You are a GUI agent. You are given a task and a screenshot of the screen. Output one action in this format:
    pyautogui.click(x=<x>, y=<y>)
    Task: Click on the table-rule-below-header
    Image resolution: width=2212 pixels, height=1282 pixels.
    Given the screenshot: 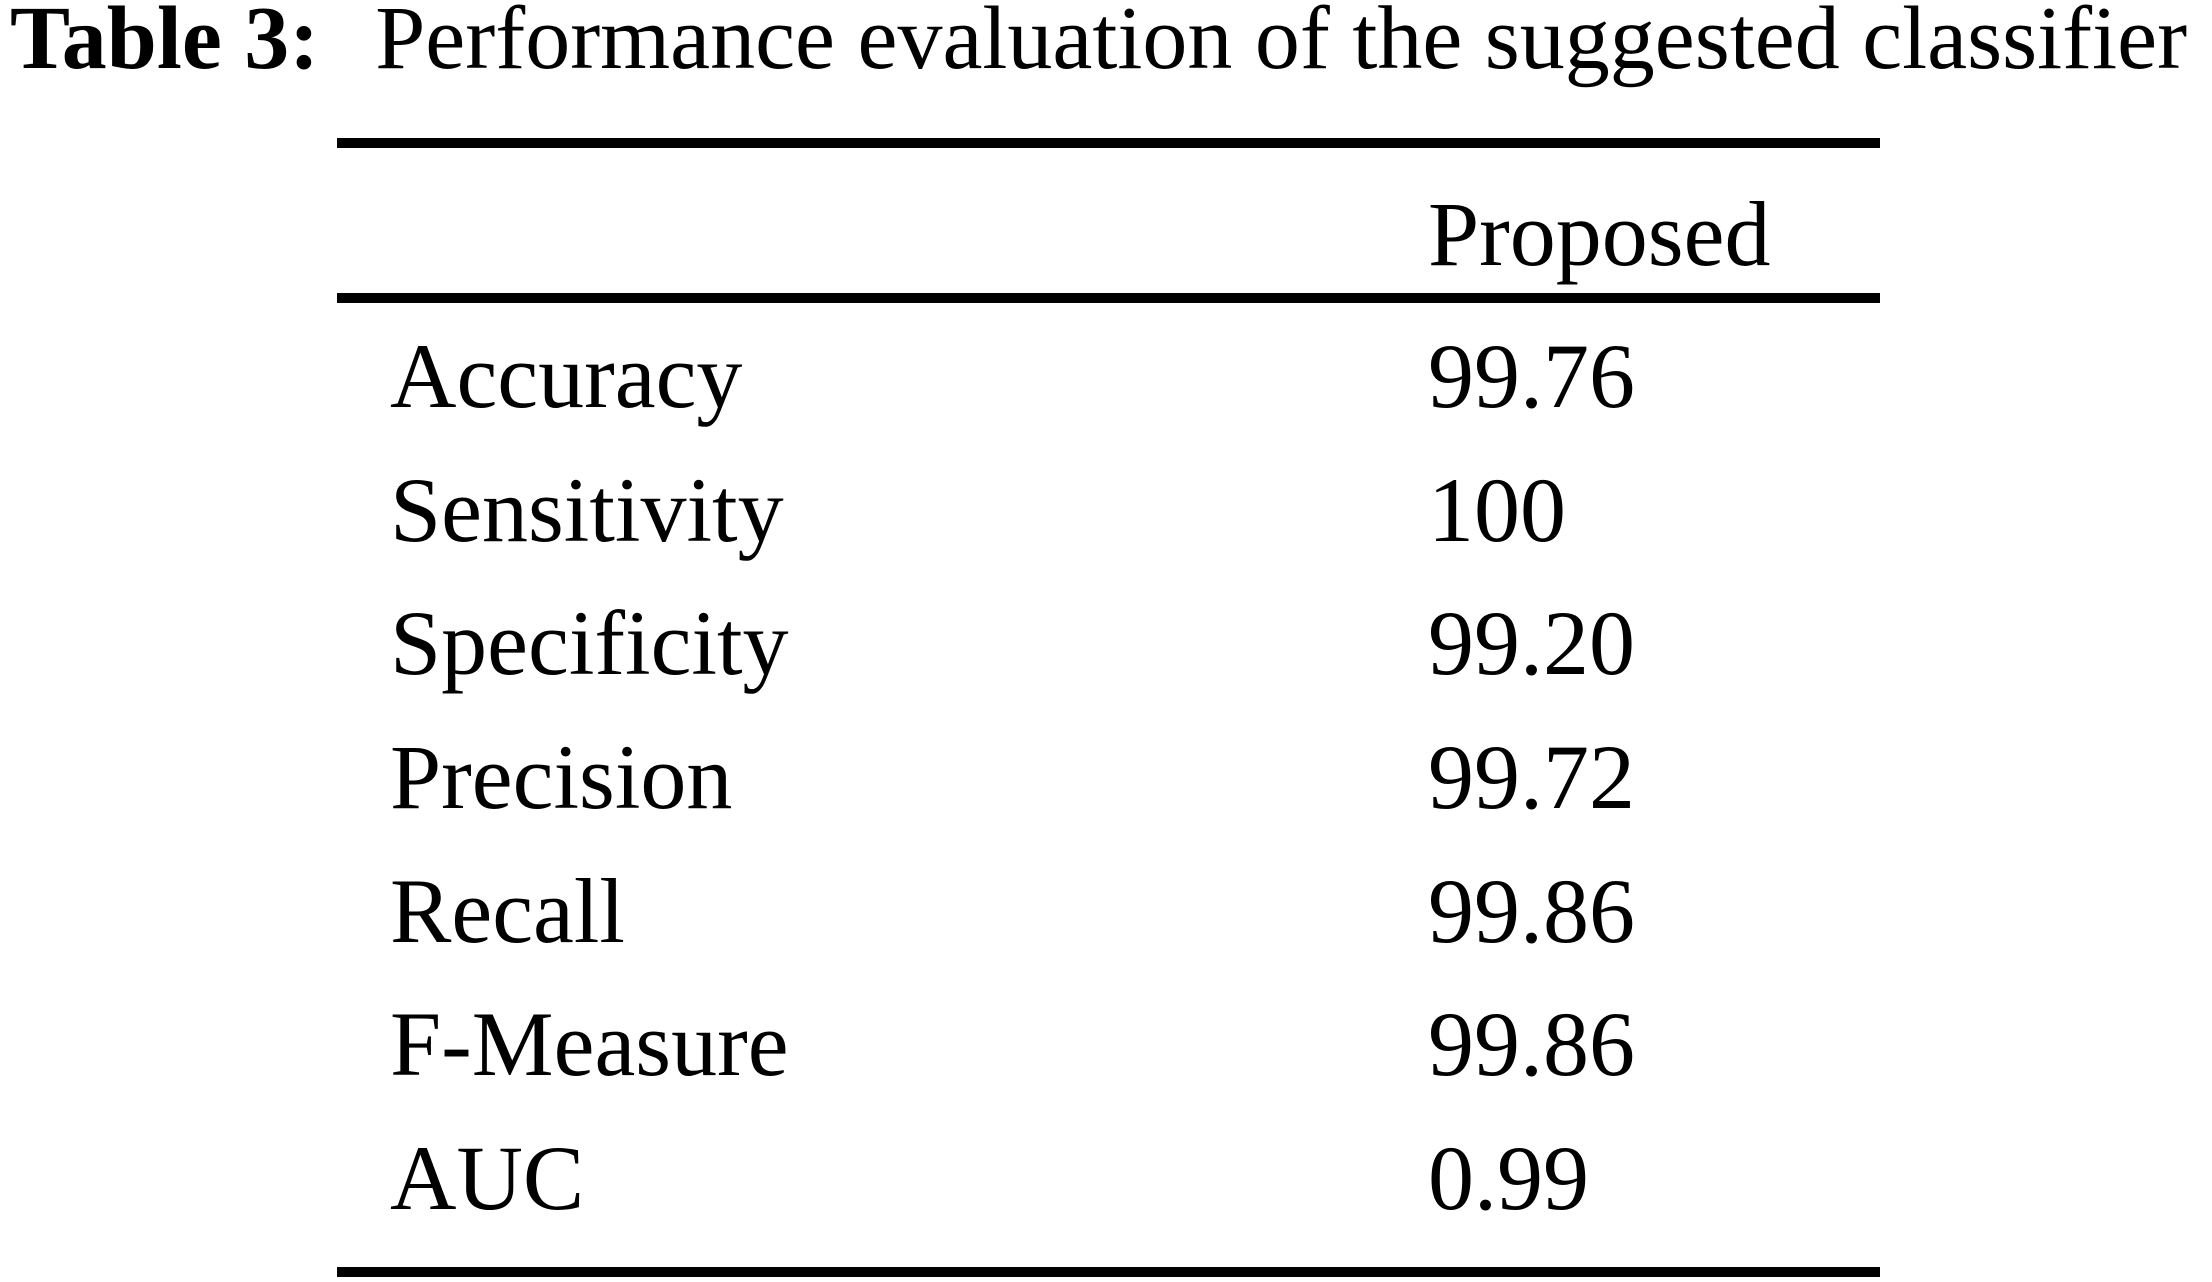 What is the action you would take?
    pyautogui.click(x=1108, y=298)
    